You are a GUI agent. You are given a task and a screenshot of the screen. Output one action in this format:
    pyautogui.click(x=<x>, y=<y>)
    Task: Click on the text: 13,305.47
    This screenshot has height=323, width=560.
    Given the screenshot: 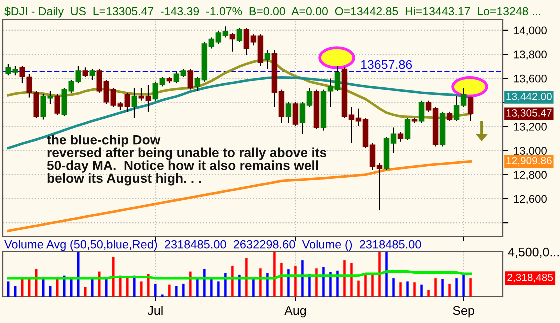 What is the action you would take?
    pyautogui.click(x=529, y=113)
    